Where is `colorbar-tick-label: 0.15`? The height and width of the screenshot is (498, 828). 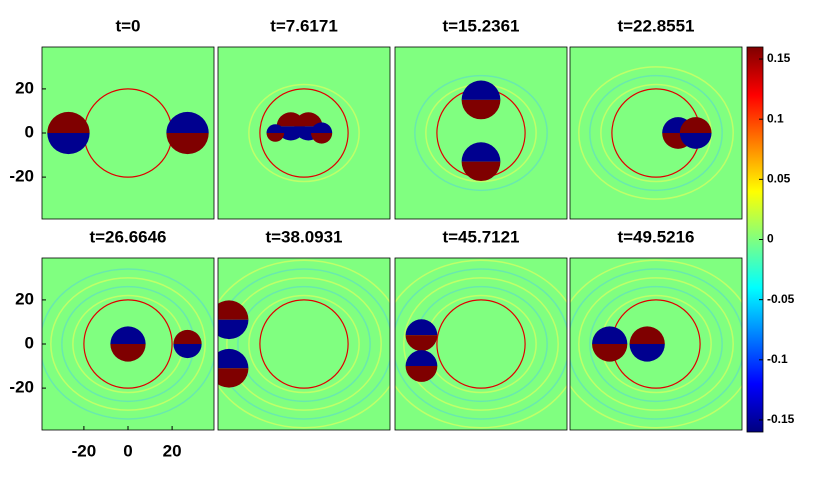 colorbar-tick-label: 0.15 is located at coordinates (779, 58).